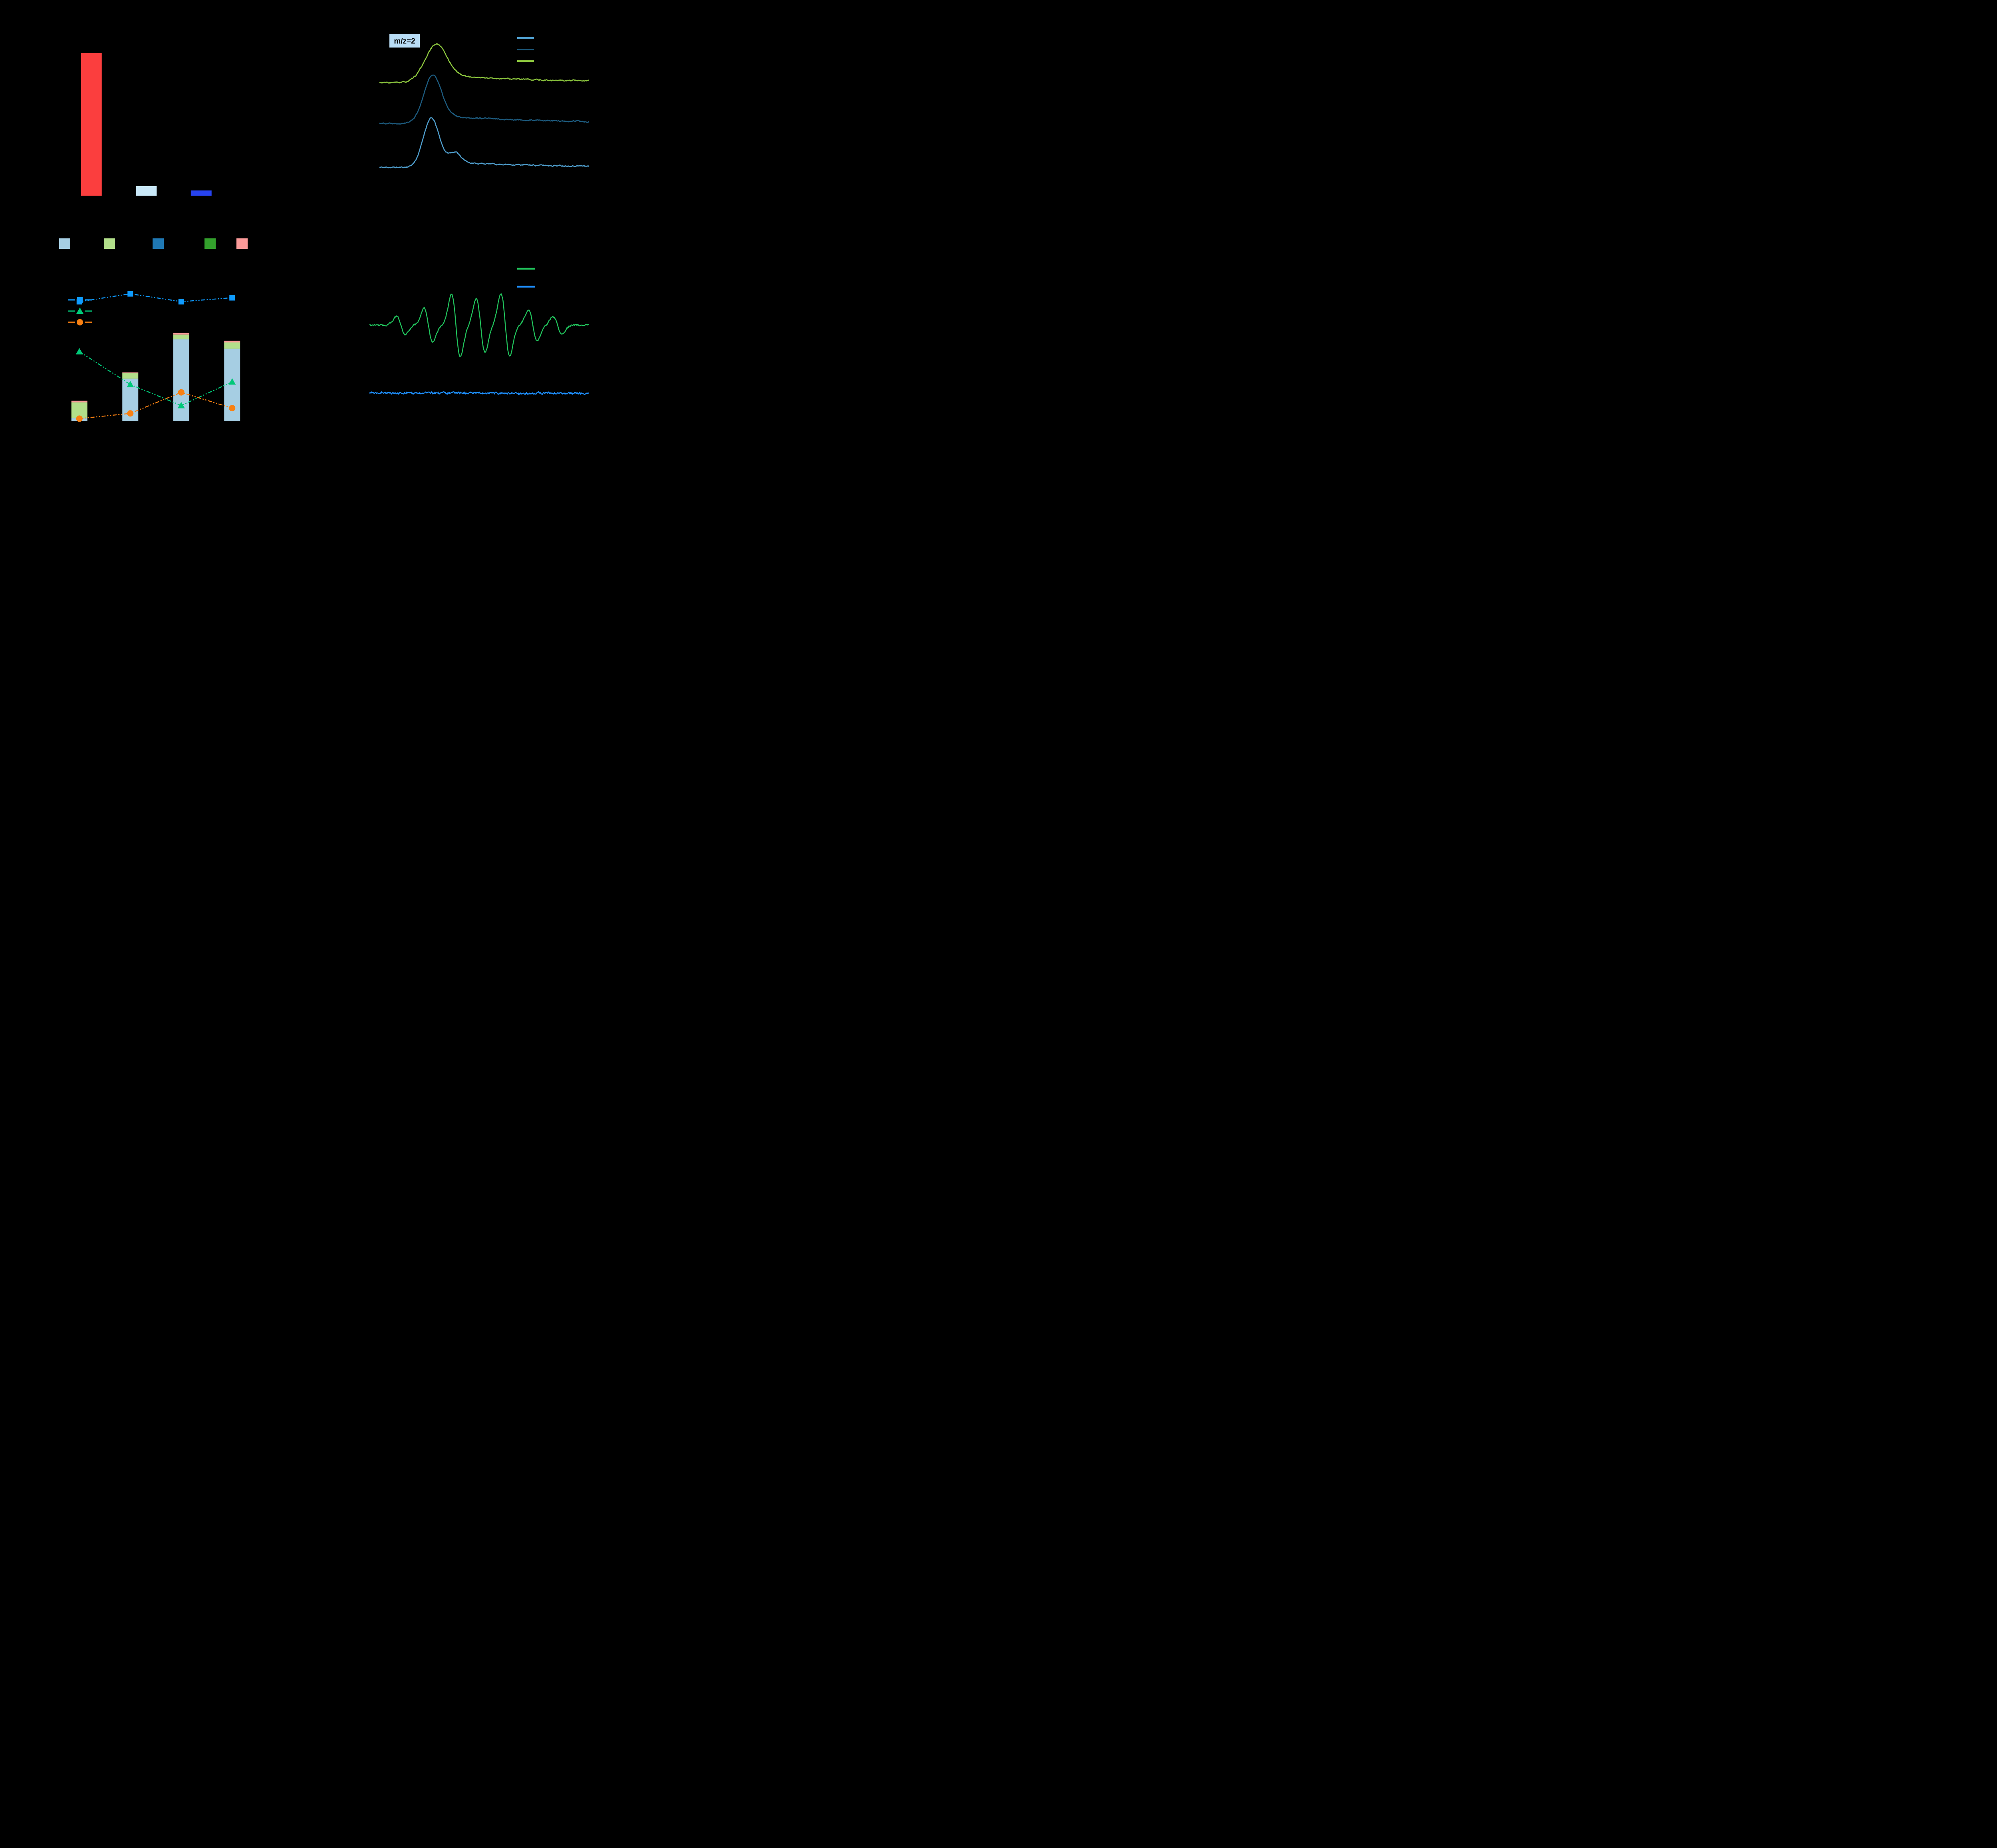  Describe the element at coordinates (111, 300) in the screenshot. I see `inner-legend-label: Oxygenates` at that location.